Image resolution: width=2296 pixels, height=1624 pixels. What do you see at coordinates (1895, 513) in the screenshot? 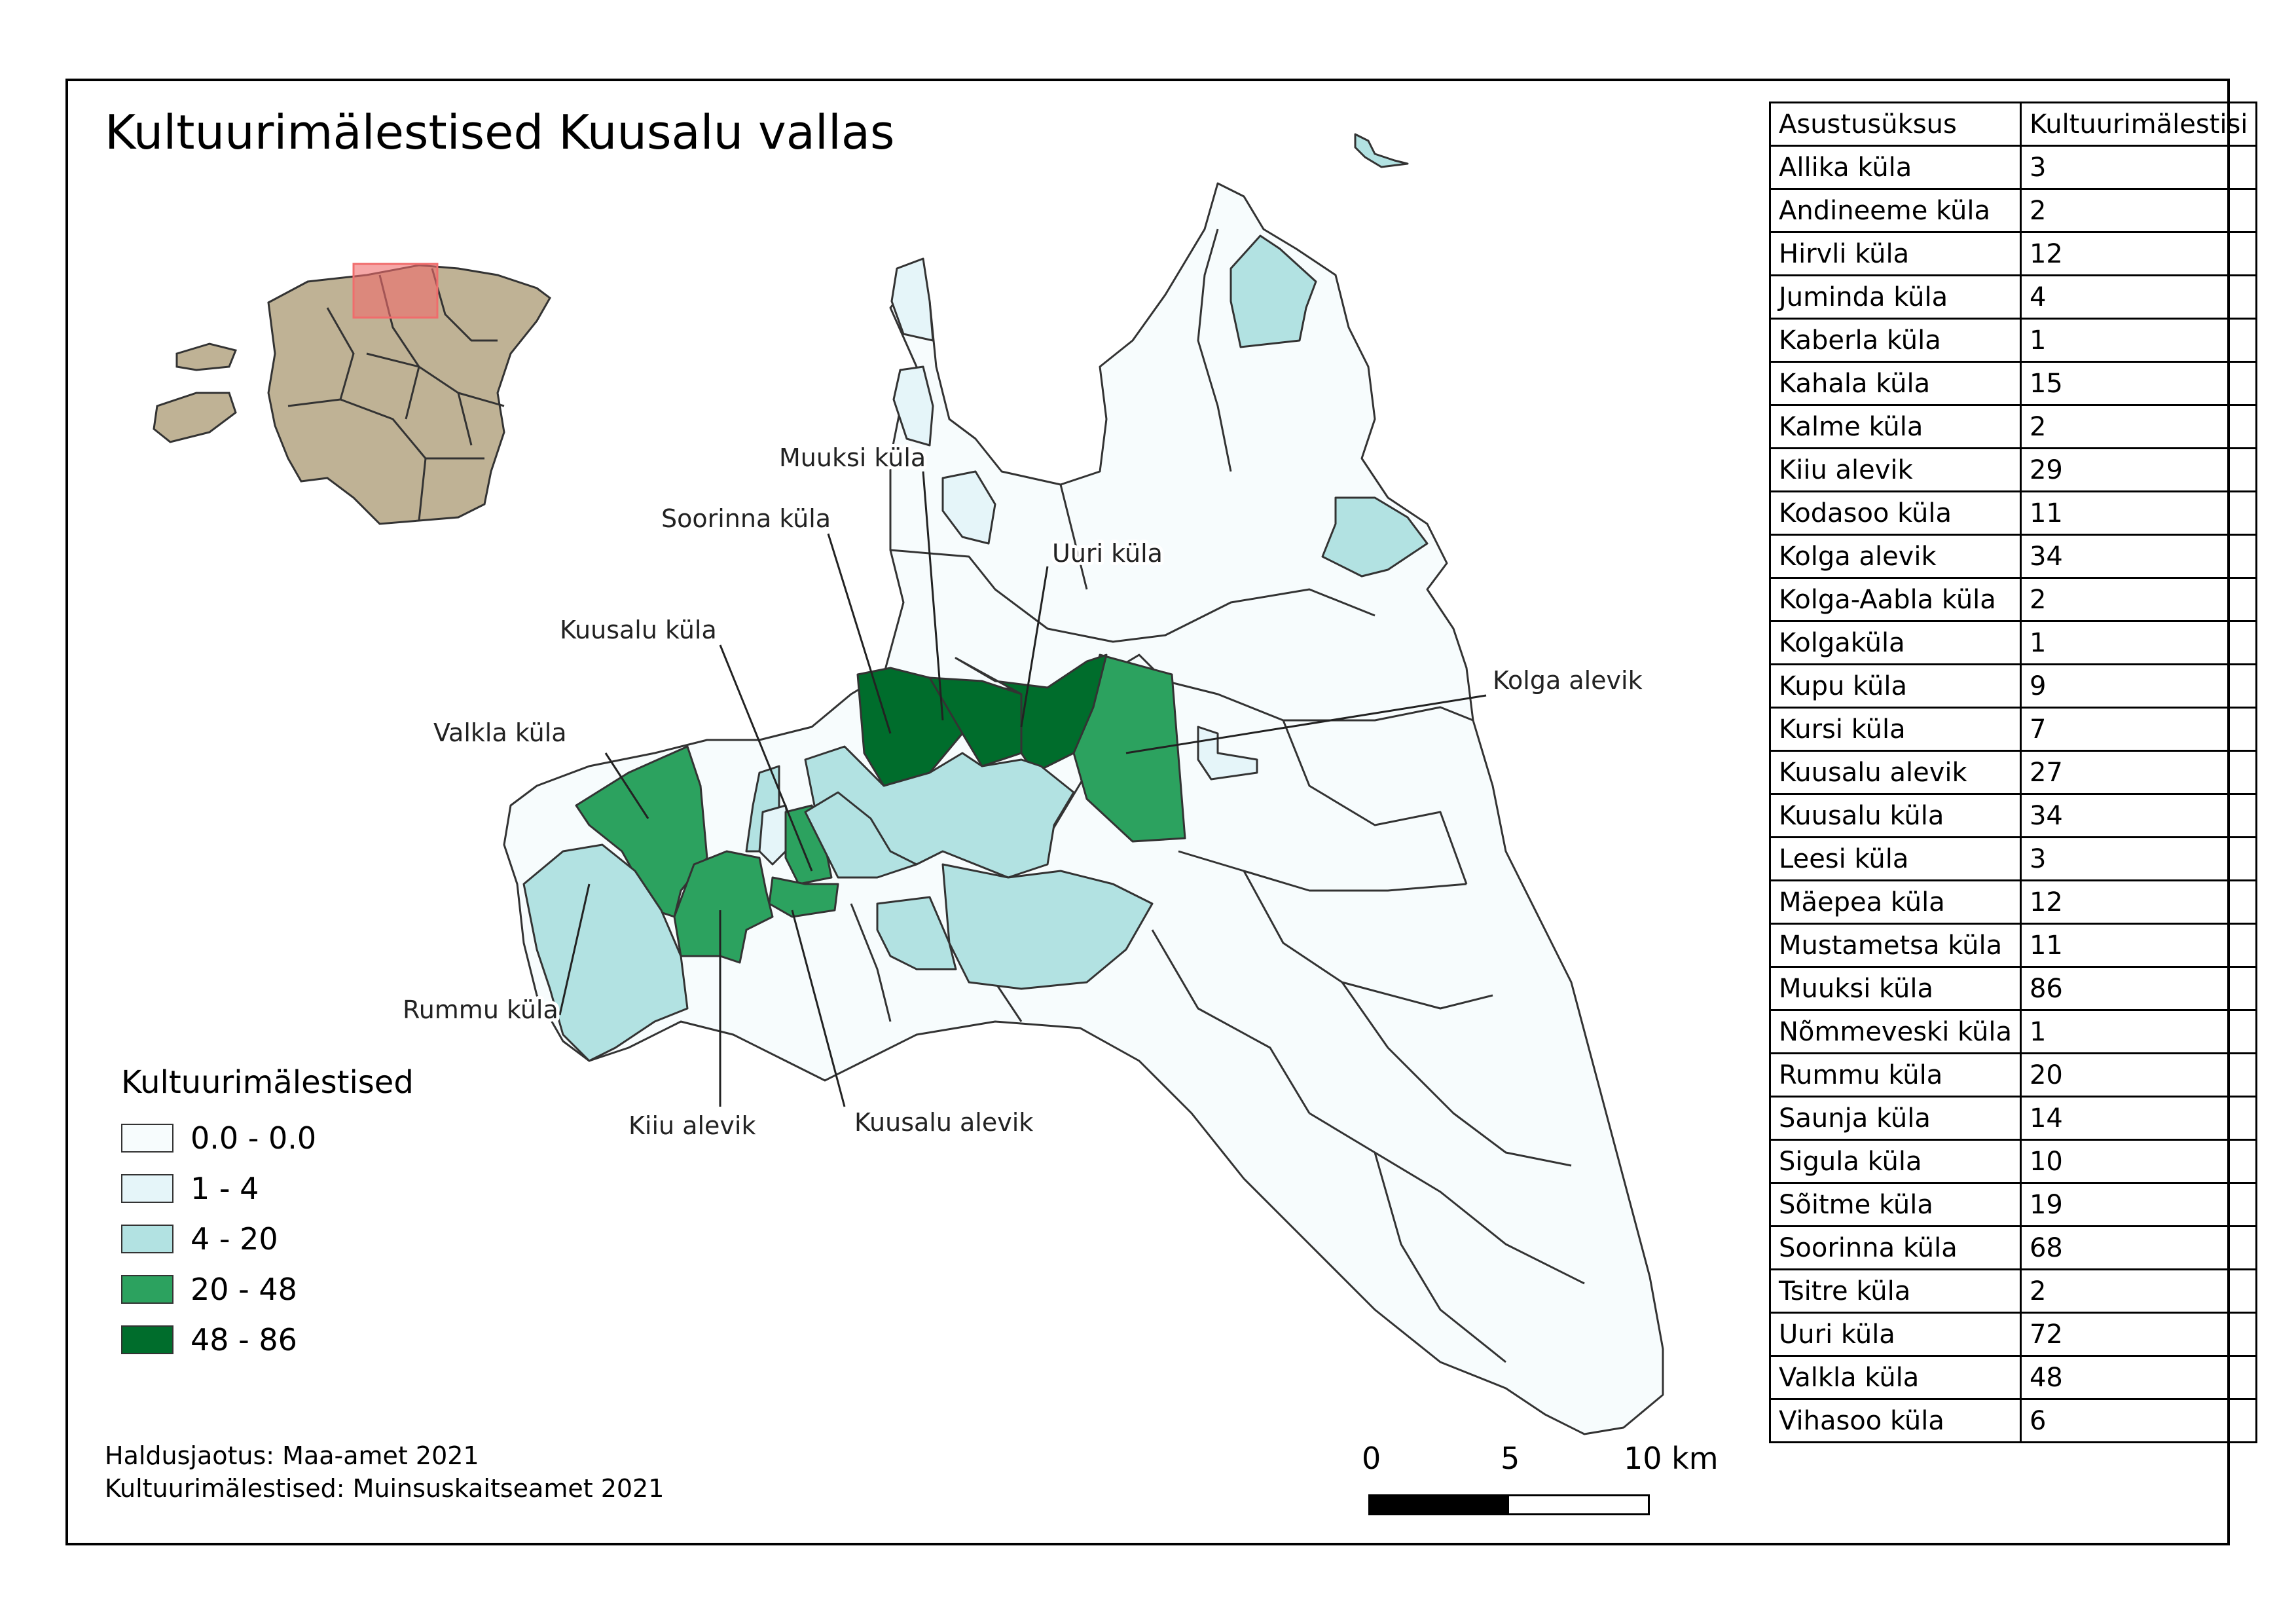
I see `table-cell-settlement: Kodasoo küla` at bounding box center [1895, 513].